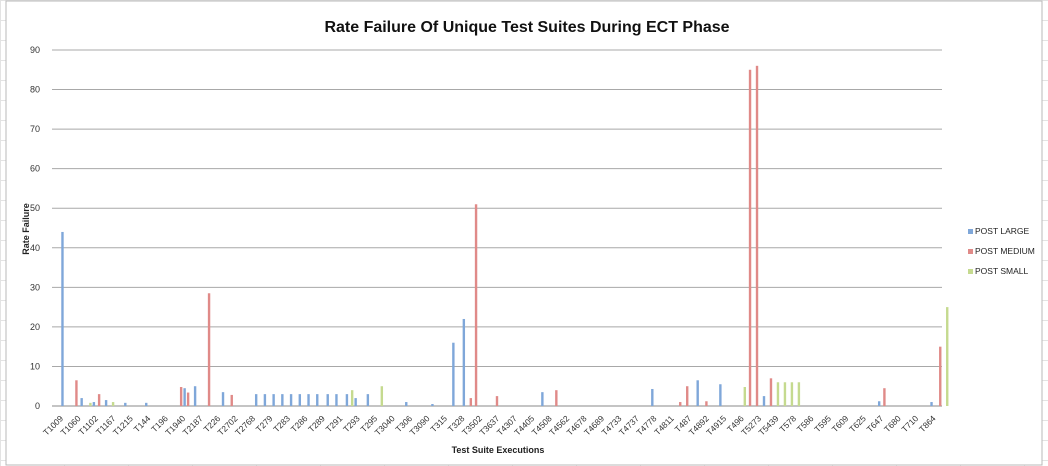 The height and width of the screenshot is (466, 1048). Describe the element at coordinates (35, 169) in the screenshot. I see `y-tick-label: 60` at that location.